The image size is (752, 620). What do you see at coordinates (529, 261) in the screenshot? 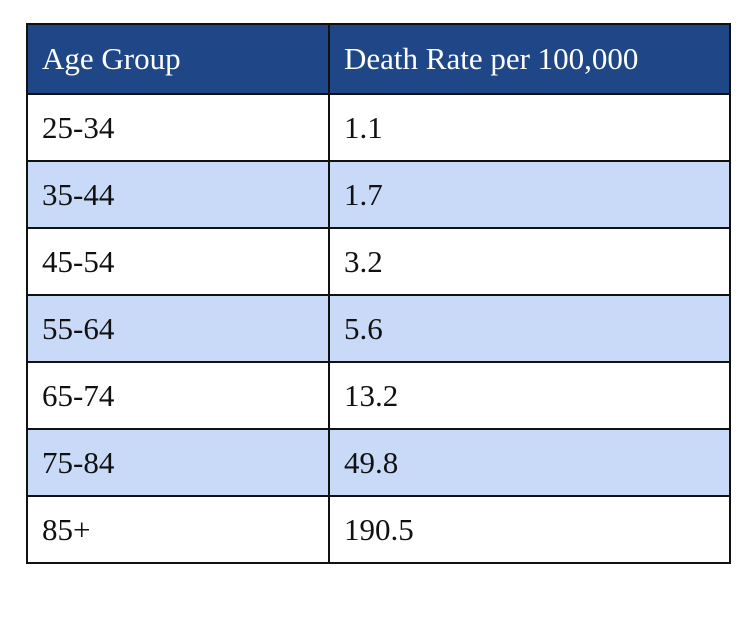
I see `death-rate-cell: 3.2` at bounding box center [529, 261].